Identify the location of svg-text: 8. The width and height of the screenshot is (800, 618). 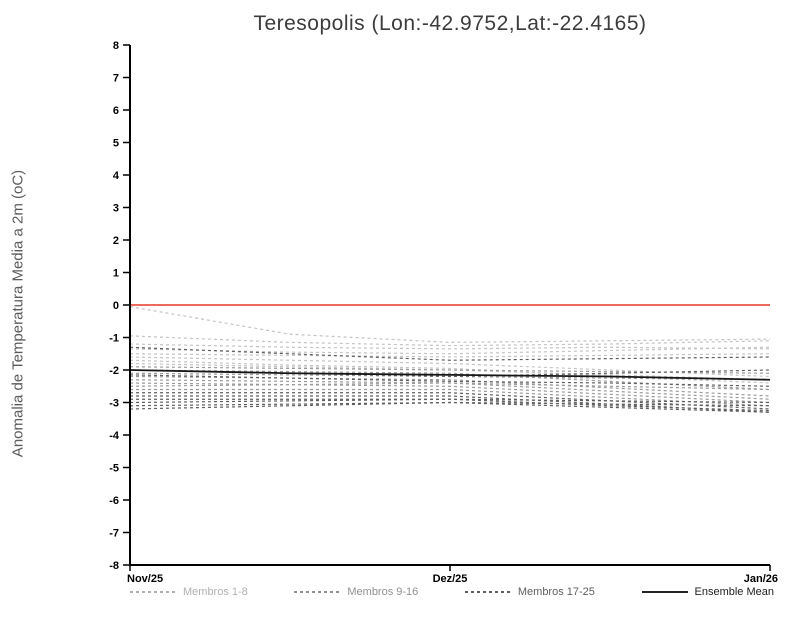
(116, 46).